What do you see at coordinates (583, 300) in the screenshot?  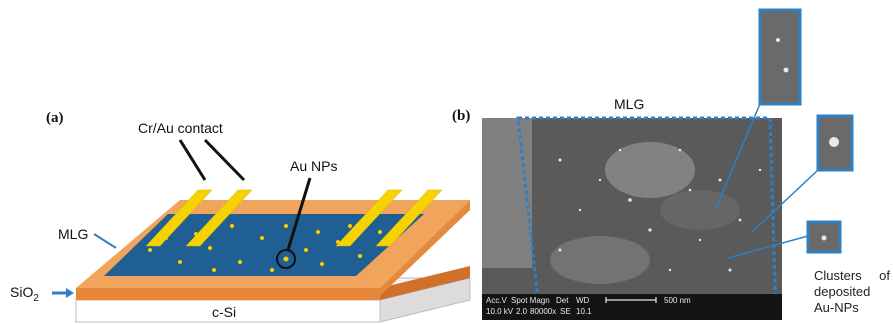 I see `sem-wd-label: WD` at bounding box center [583, 300].